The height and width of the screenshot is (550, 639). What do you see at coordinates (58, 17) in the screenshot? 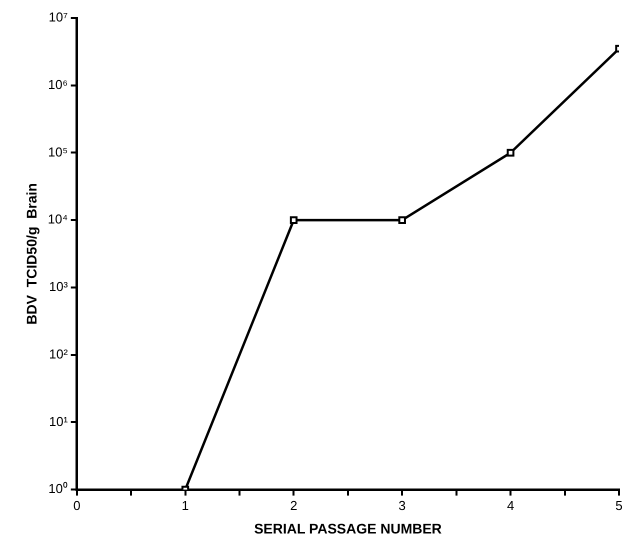
I see `y-tick-label: 10⁷` at bounding box center [58, 17].